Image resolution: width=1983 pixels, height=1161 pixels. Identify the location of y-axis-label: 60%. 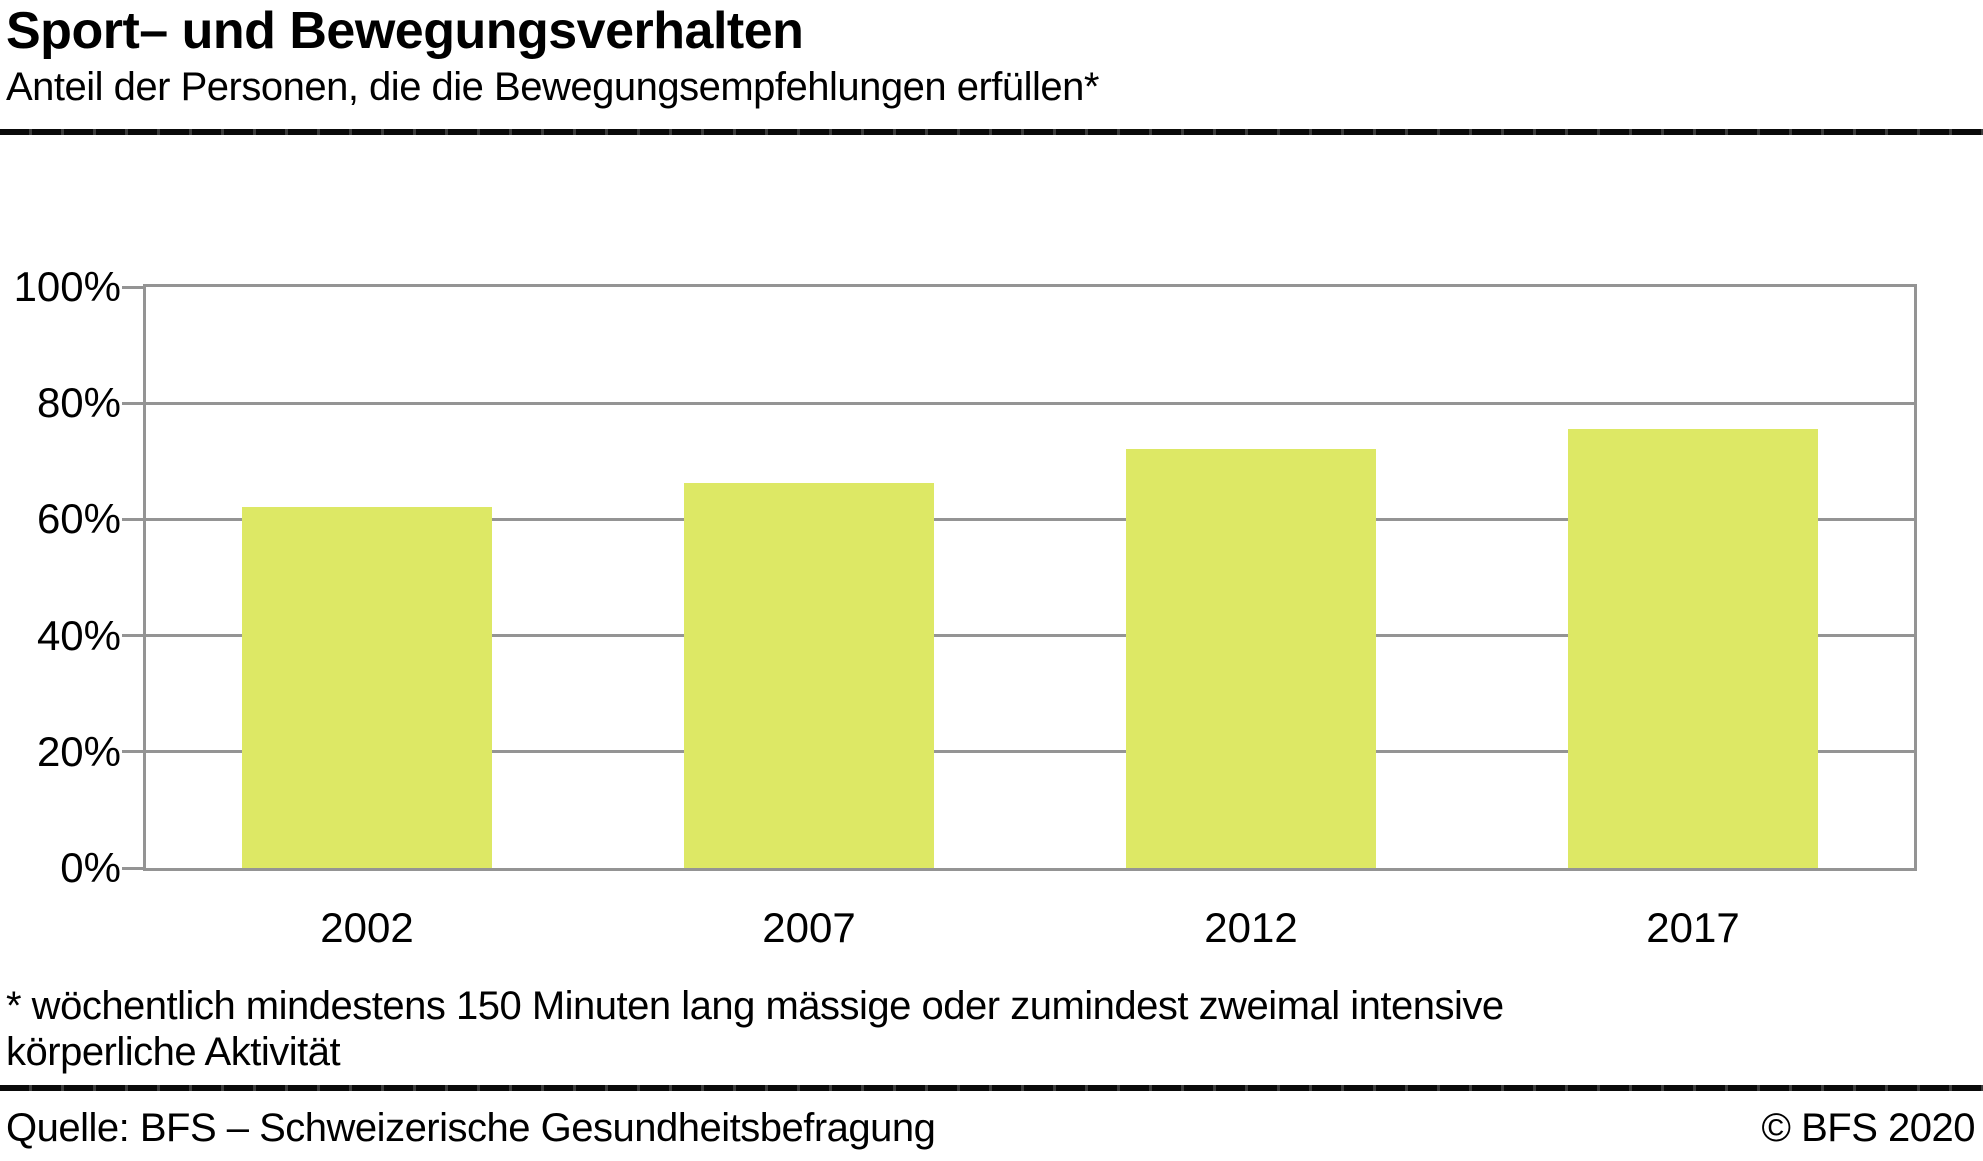
(78, 519).